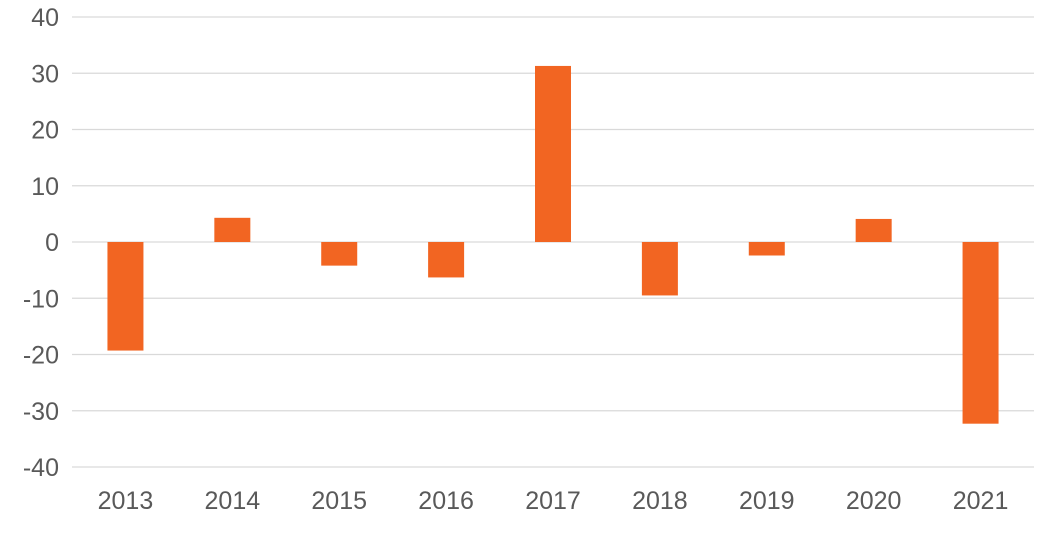  Describe the element at coordinates (873, 230) in the screenshot. I see `bar-2020` at that location.